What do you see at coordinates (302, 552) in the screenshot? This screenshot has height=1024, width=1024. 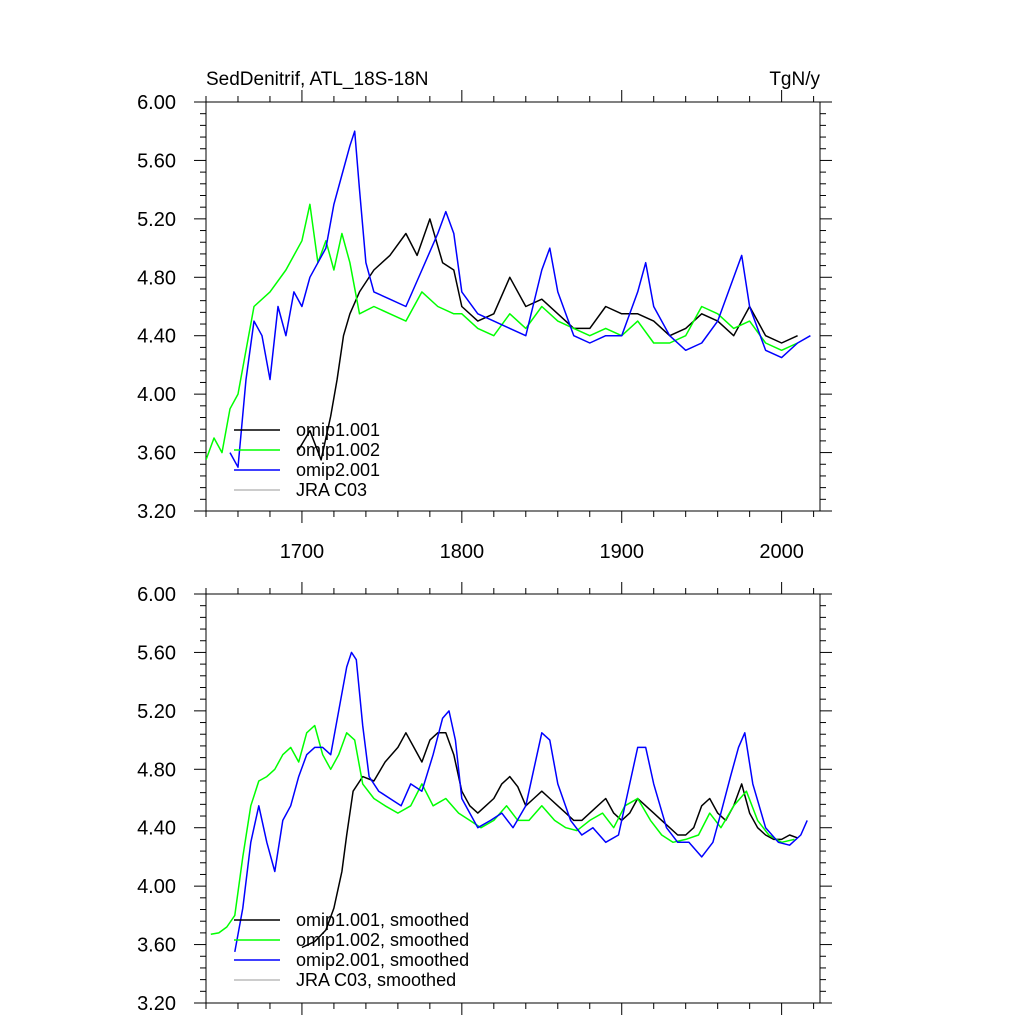 I see `x-tick-label: 1700` at bounding box center [302, 552].